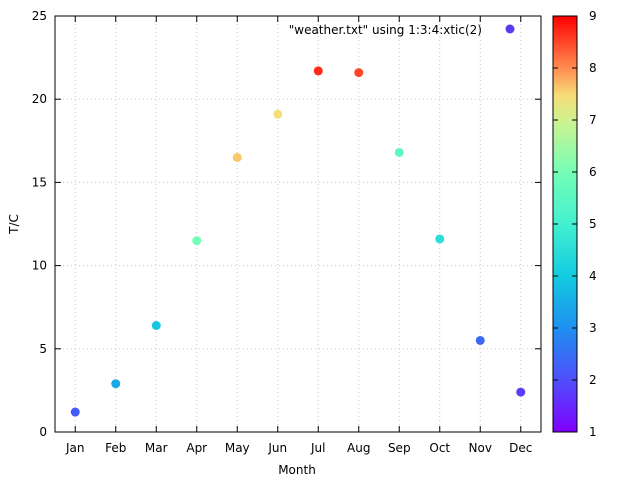 The image size is (640, 480). I want to click on legend-entry-text: "weather.txt" using 1:3:4:xtic(2), so click(385, 30).